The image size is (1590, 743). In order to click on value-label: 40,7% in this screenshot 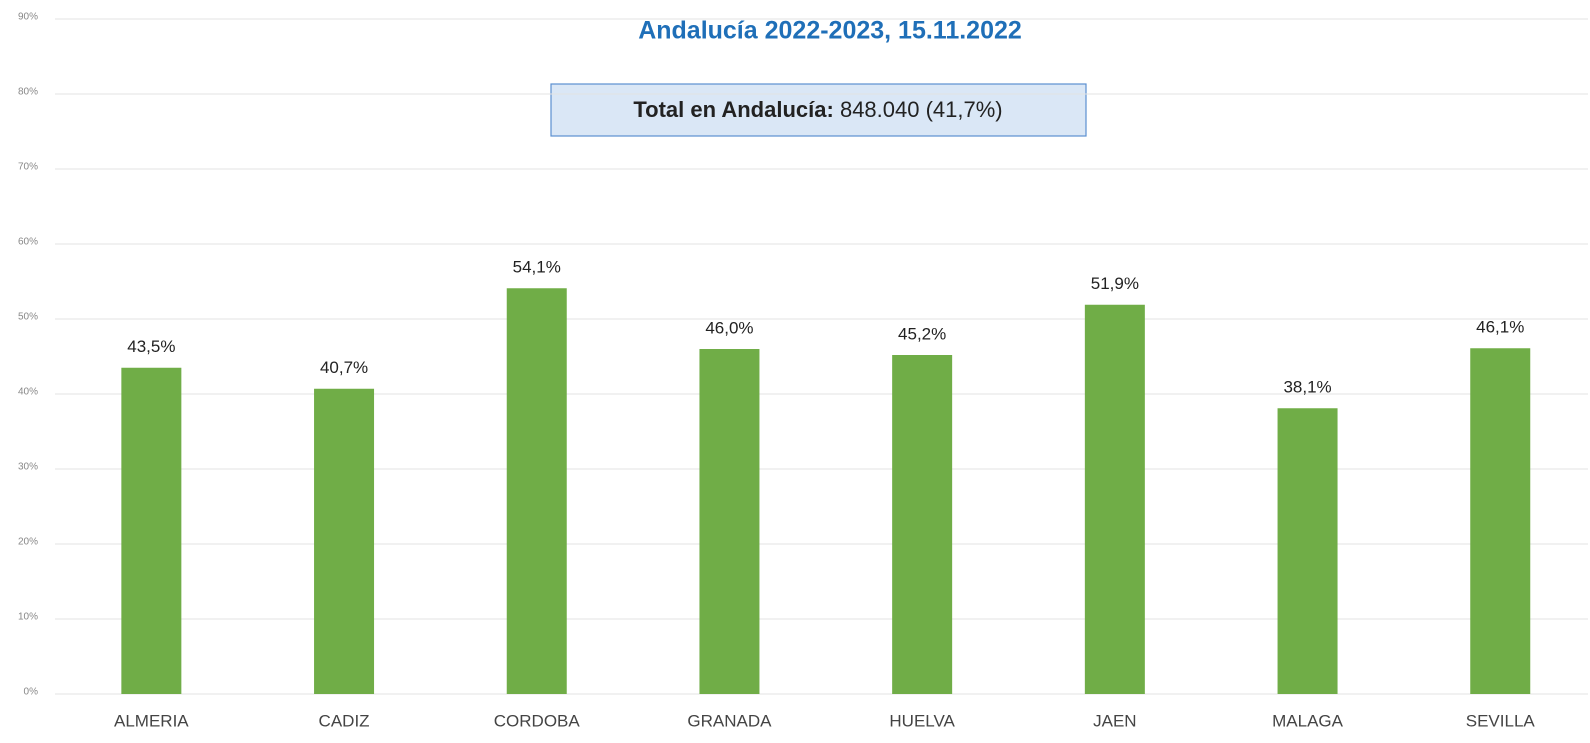, I will do `click(344, 367)`.